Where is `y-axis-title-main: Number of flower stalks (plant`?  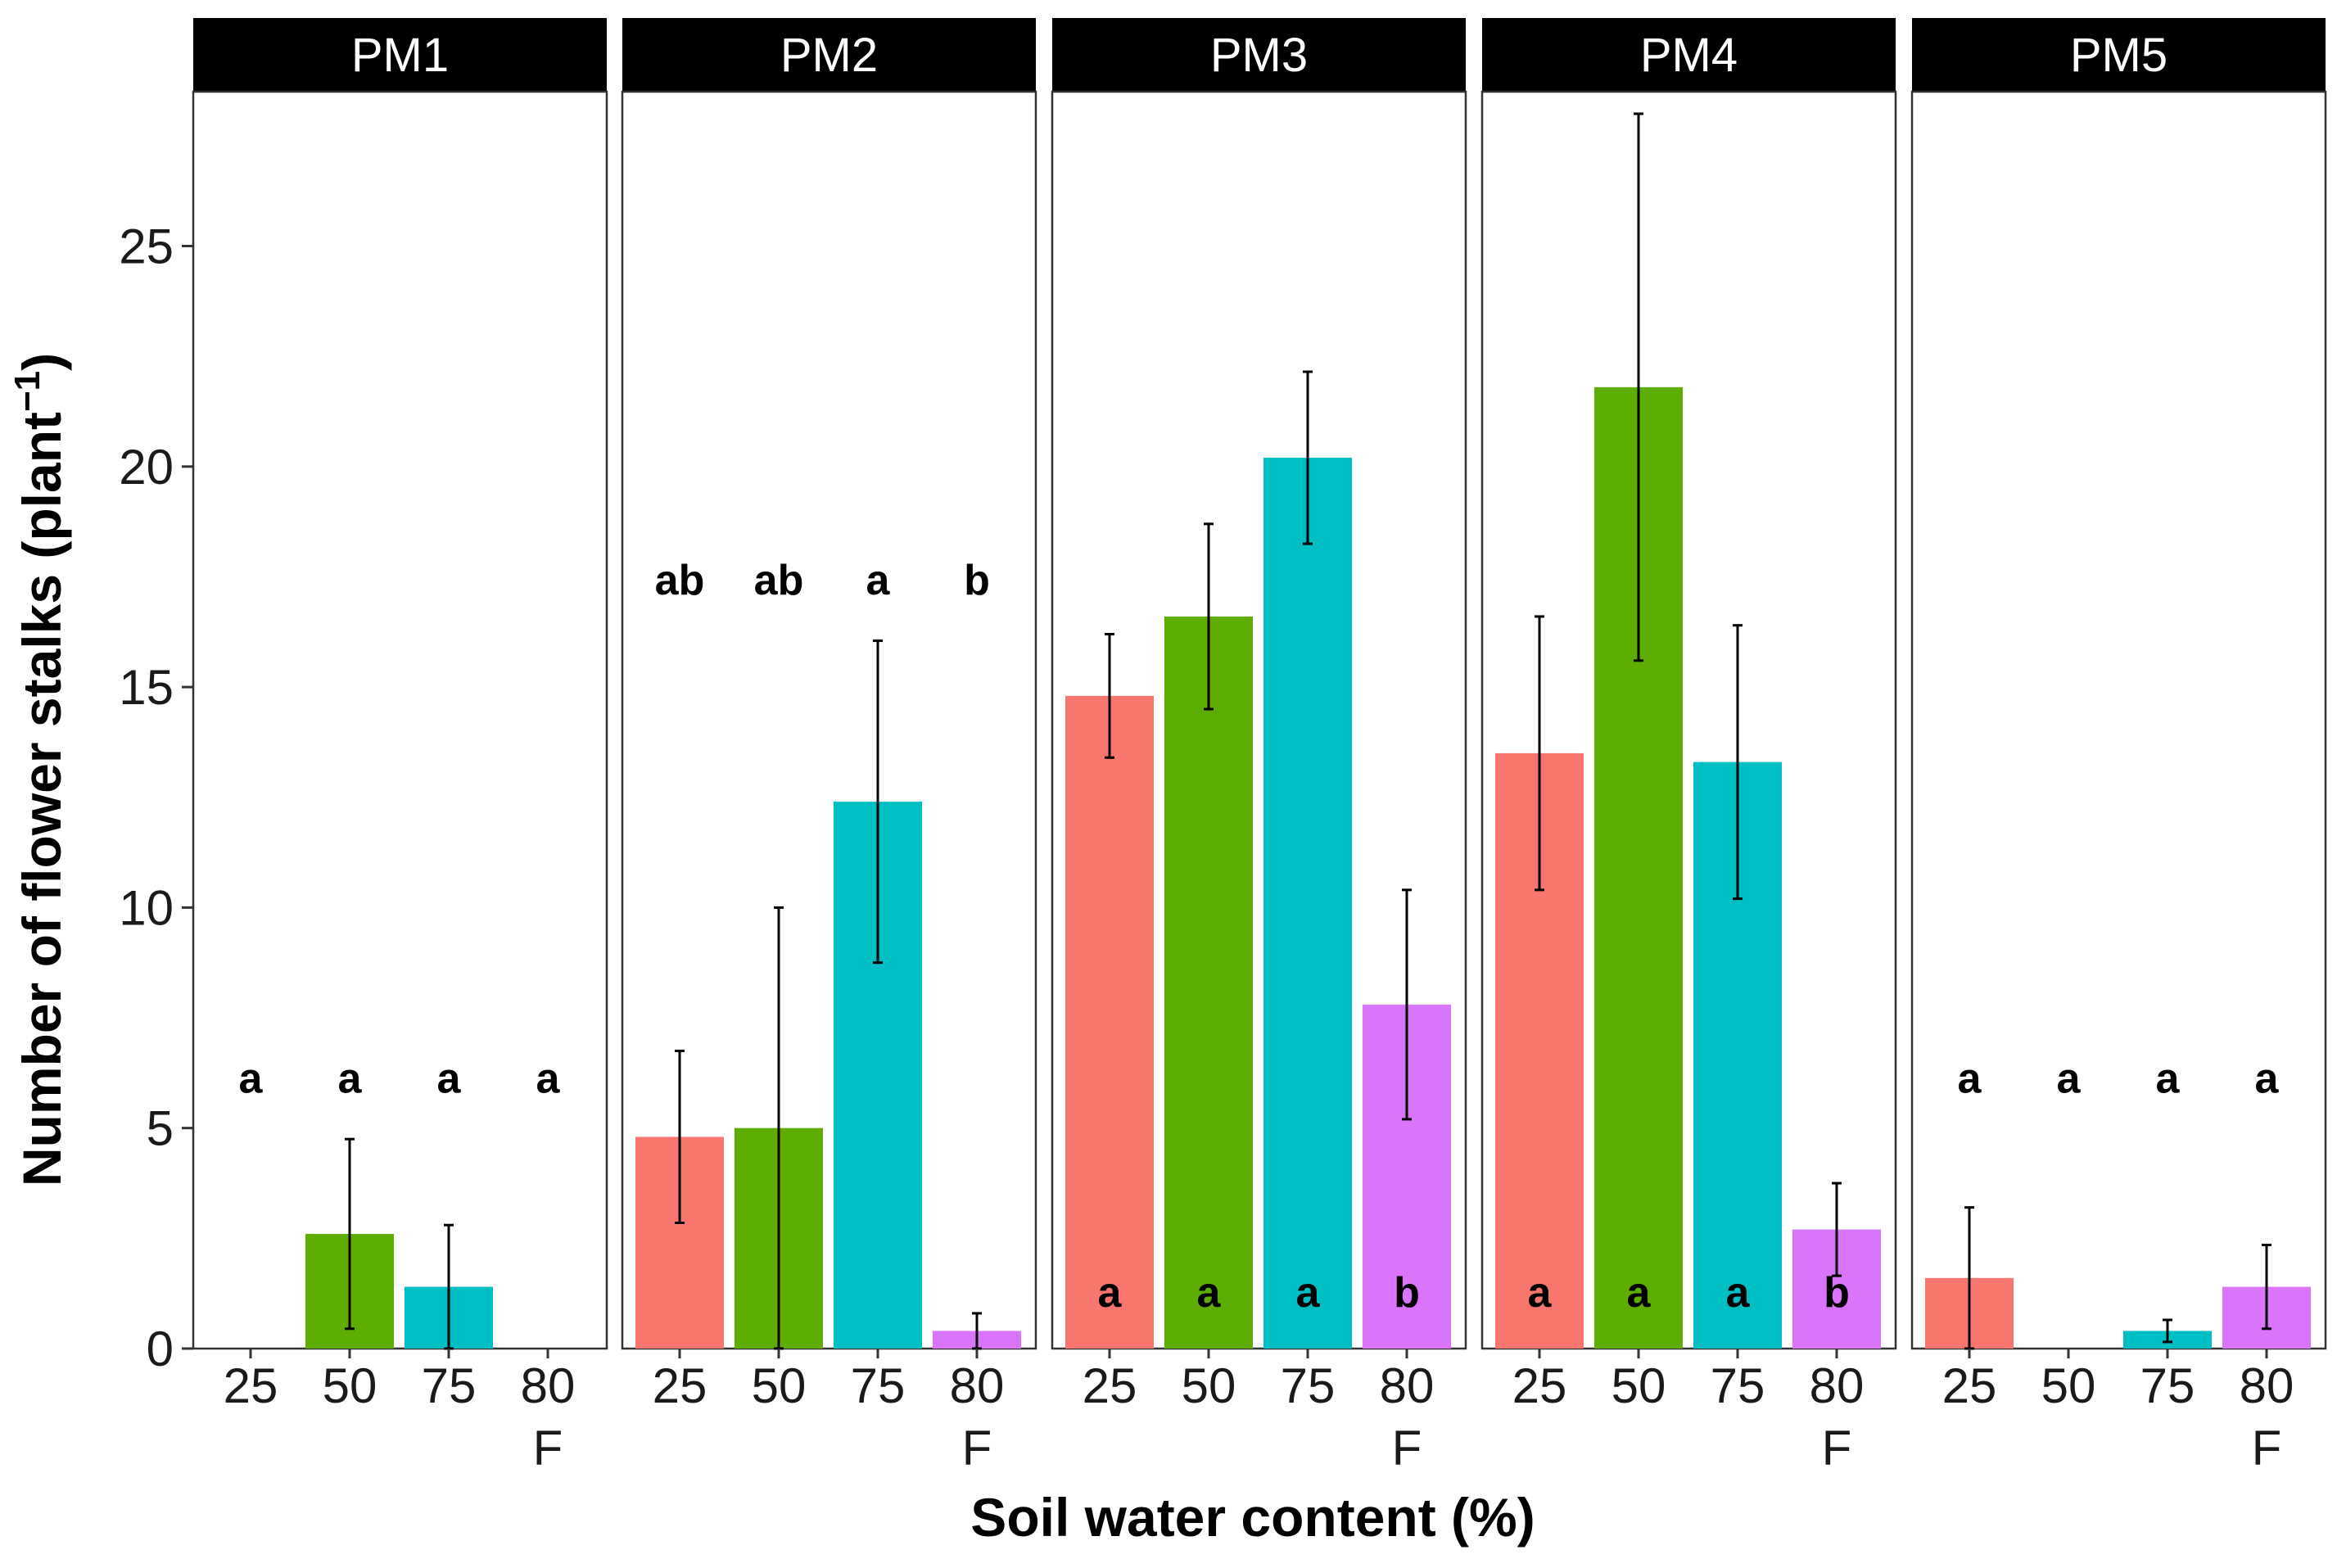
y-axis-title-main: Number of flower stalks (plant is located at coordinates (42, 799).